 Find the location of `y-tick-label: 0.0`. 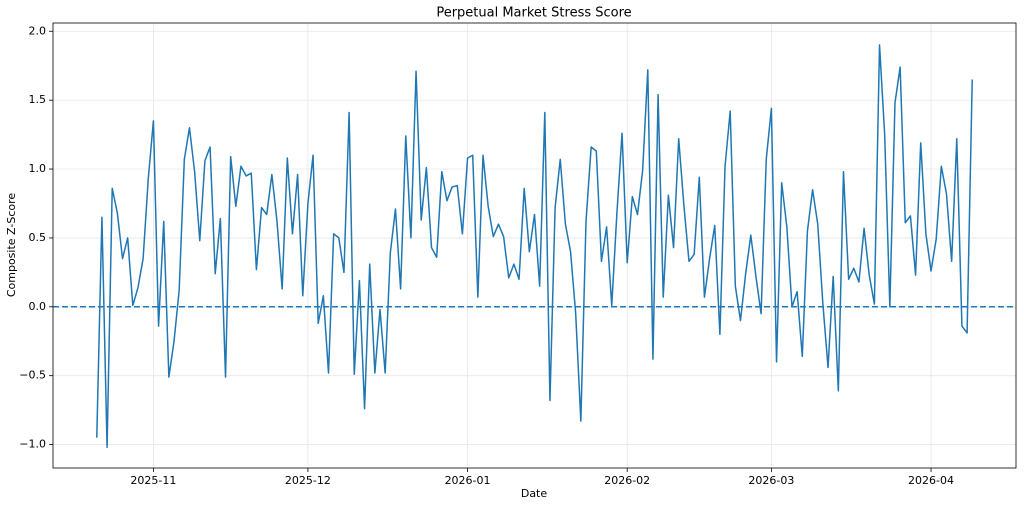

y-tick-label: 0.0 is located at coordinates (38, 306).